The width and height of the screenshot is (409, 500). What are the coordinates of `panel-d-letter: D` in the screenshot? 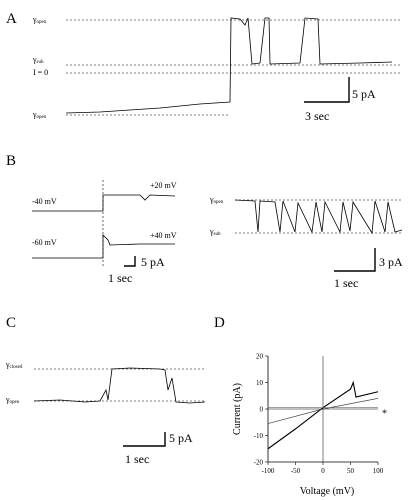 It's located at (219, 323).